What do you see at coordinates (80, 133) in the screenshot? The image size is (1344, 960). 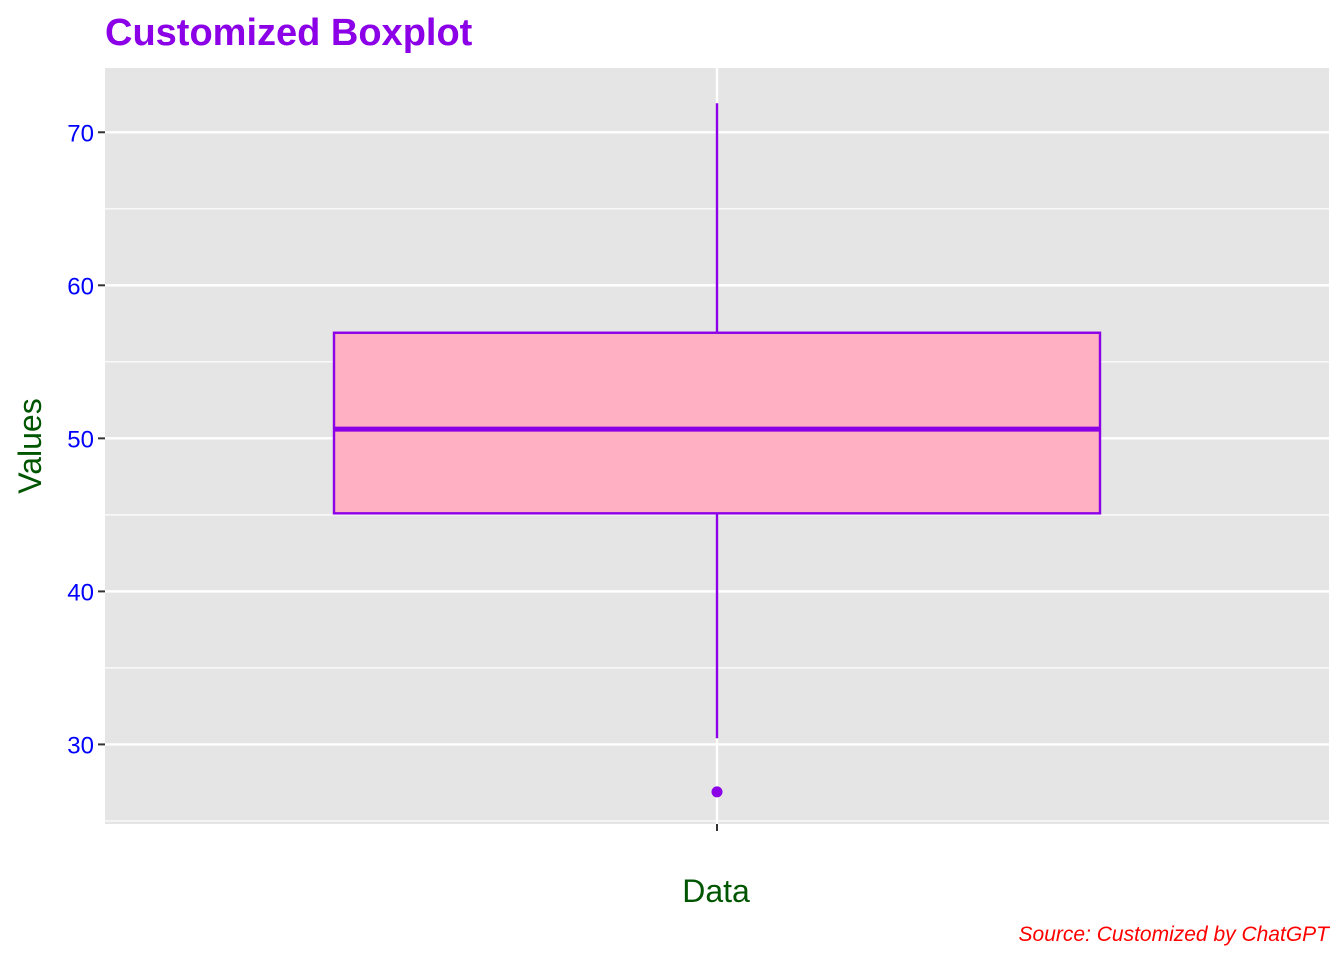 I see `y-tick-label: 70` at bounding box center [80, 133].